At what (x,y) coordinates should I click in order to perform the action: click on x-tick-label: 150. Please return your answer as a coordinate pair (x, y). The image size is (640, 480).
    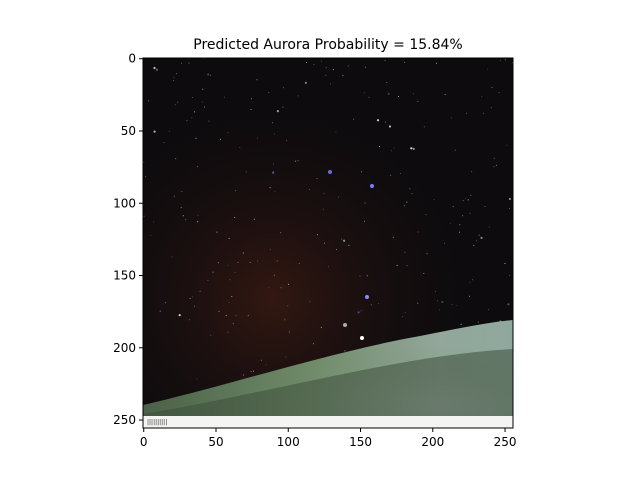
    Looking at the image, I should click on (360, 442).